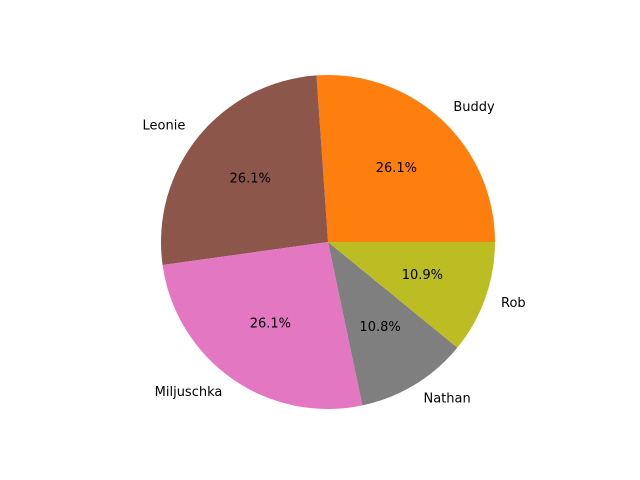  Describe the element at coordinates (244, 170) in the screenshot. I see `pie-slice-leonie` at that location.